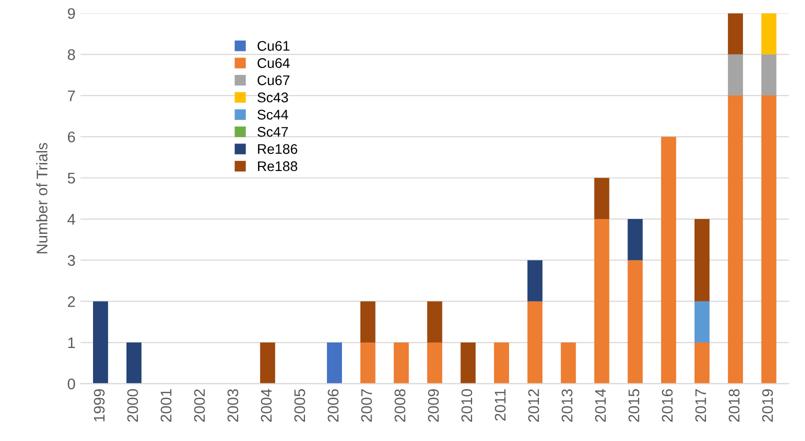 Image resolution: width=805 pixels, height=441 pixels. What do you see at coordinates (273, 97) in the screenshot?
I see `legend-label: Sc43` at bounding box center [273, 97].